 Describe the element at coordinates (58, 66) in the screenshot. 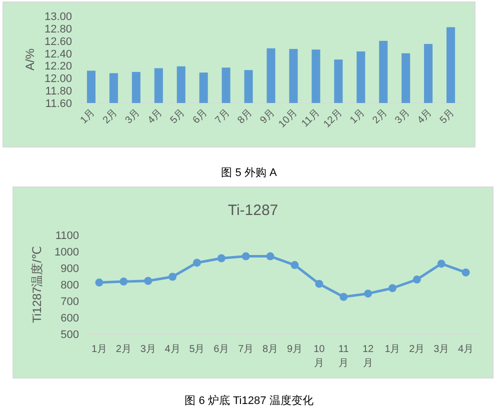

I see `y-tick-label: 12.20` at that location.